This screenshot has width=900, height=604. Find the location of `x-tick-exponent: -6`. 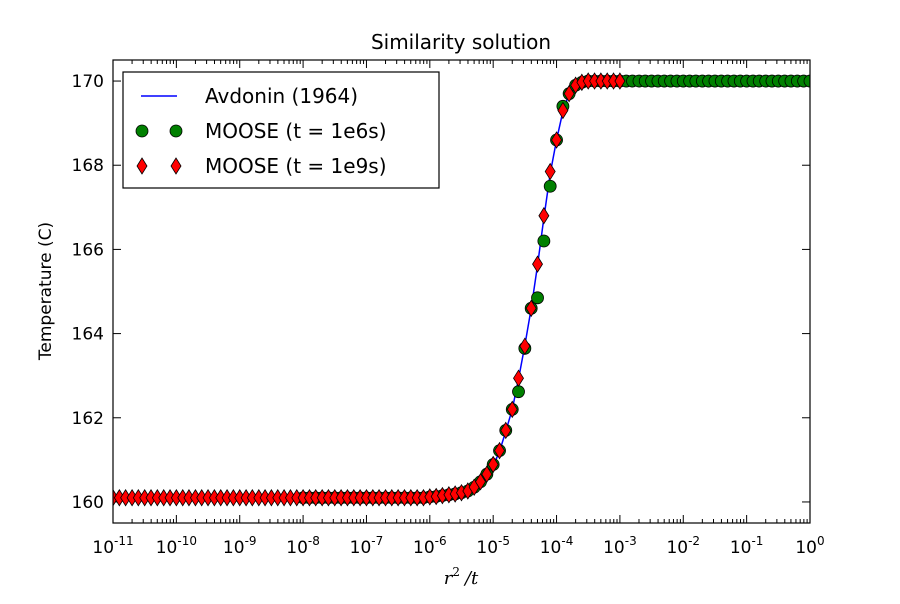

x-tick-exponent: -6 is located at coordinates (441, 541).